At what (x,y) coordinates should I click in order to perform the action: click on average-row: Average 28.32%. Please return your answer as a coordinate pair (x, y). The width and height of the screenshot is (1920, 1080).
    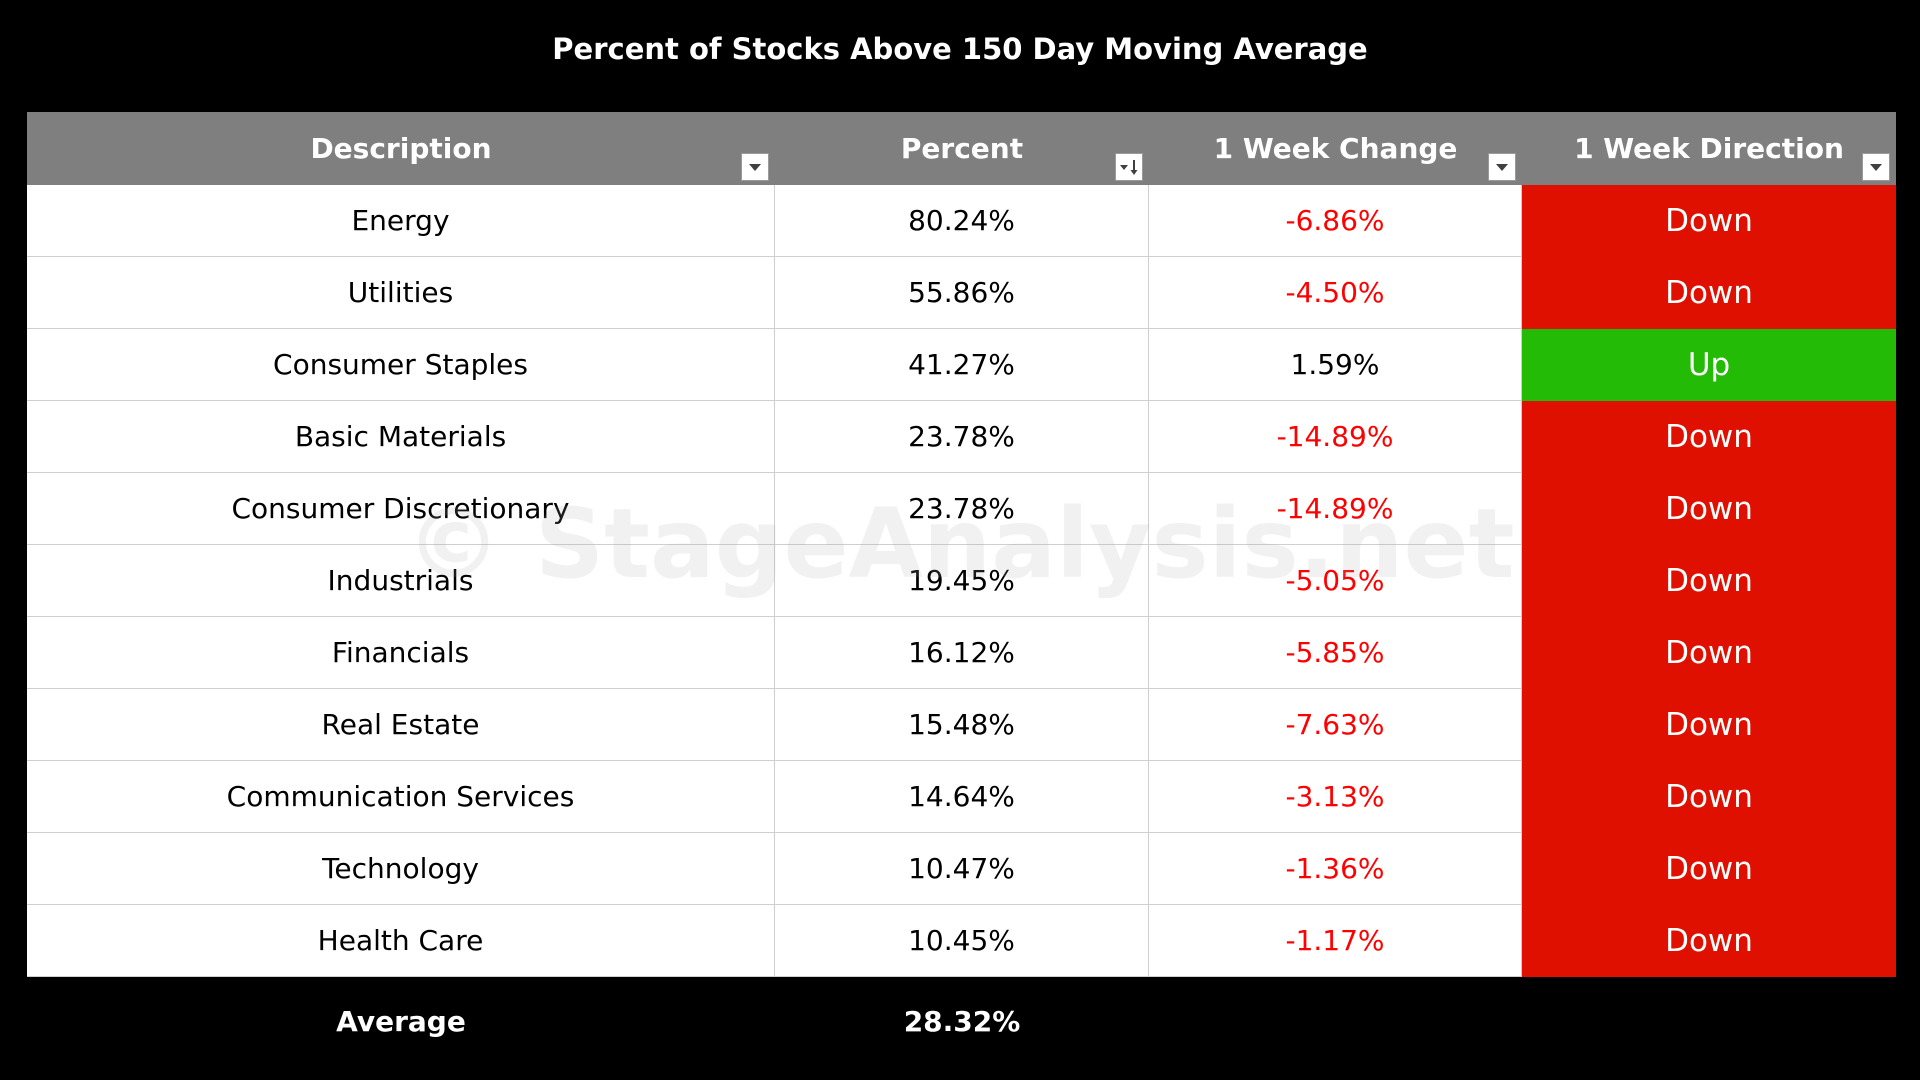
    Looking at the image, I should click on (961, 1022).